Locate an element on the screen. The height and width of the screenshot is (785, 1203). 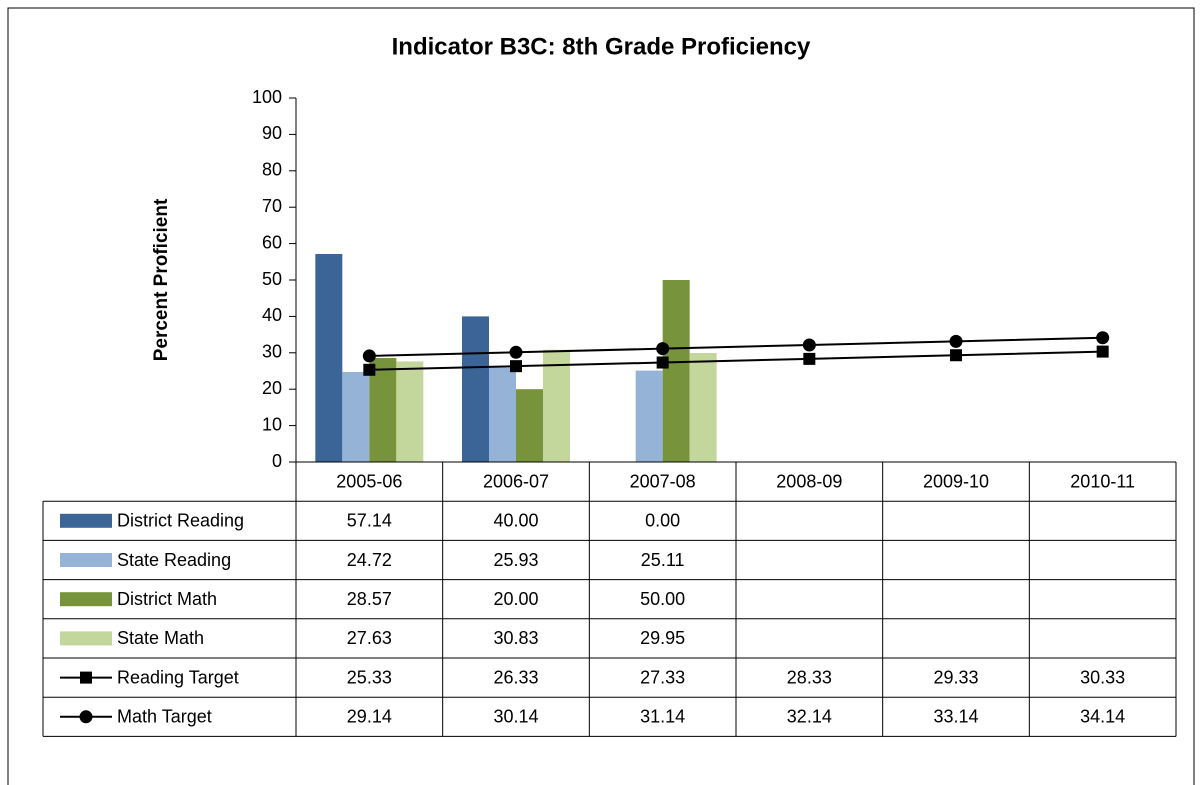
table-value: 32.14 is located at coordinates (809, 717).